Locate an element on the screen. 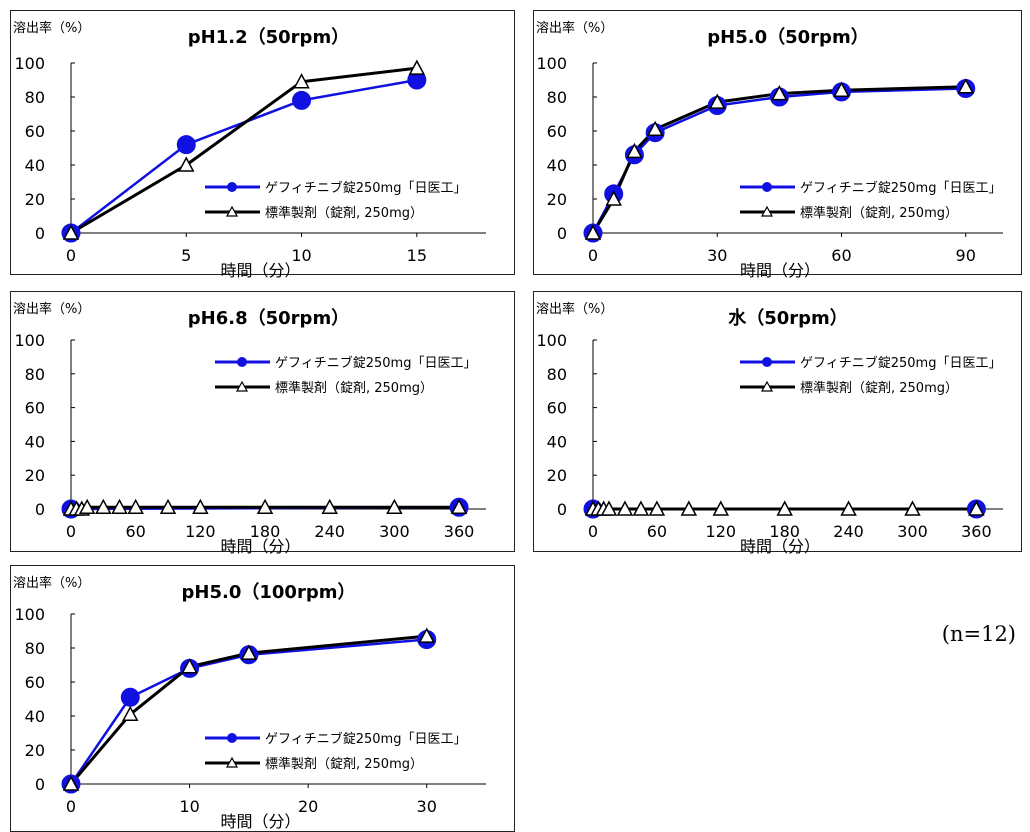  panel-frame is located at coordinates (777, 421).